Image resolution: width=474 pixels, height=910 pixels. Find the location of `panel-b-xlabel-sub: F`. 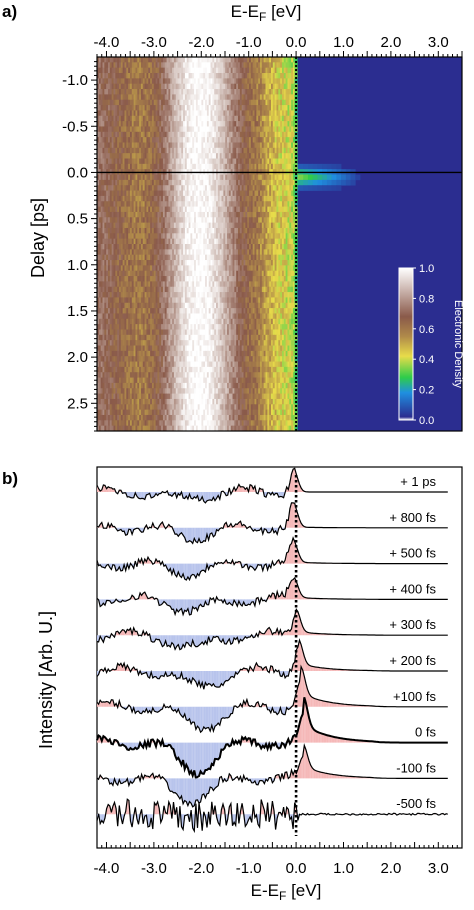

panel-b-xlabel-sub: F is located at coordinates (282, 896).